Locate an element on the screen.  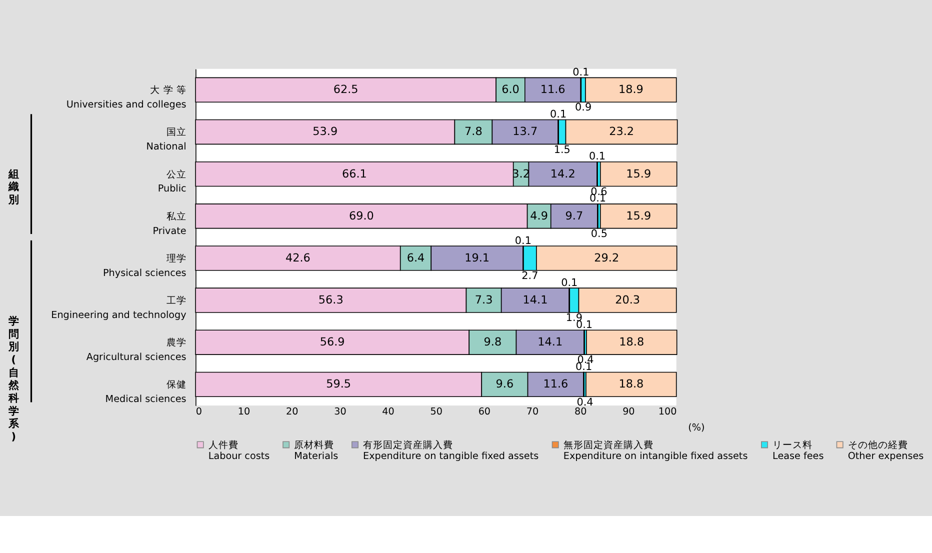
x-tick-label: 60 is located at coordinates (484, 412).